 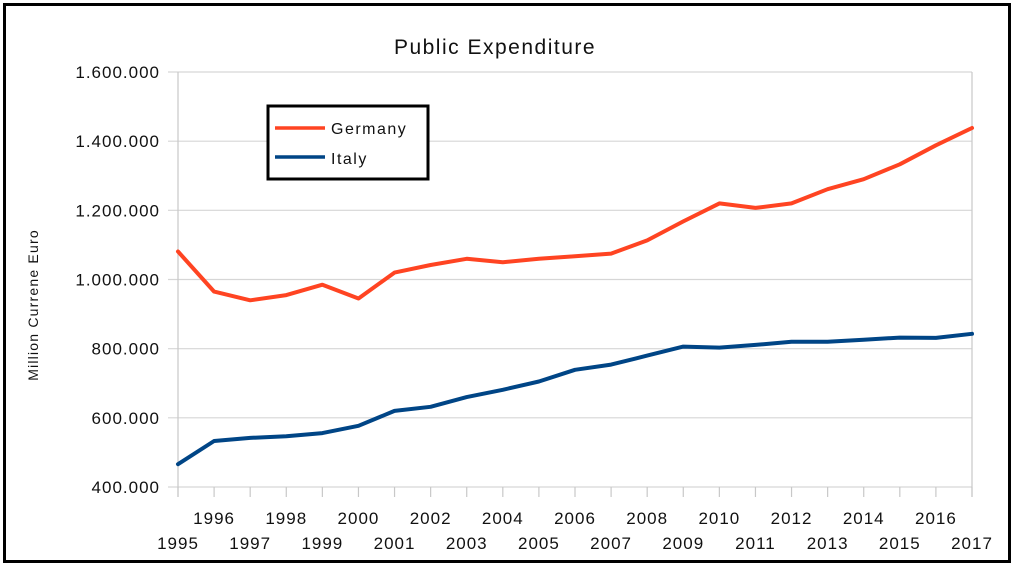 I want to click on x-tick-label: 1999, so click(x=322, y=543).